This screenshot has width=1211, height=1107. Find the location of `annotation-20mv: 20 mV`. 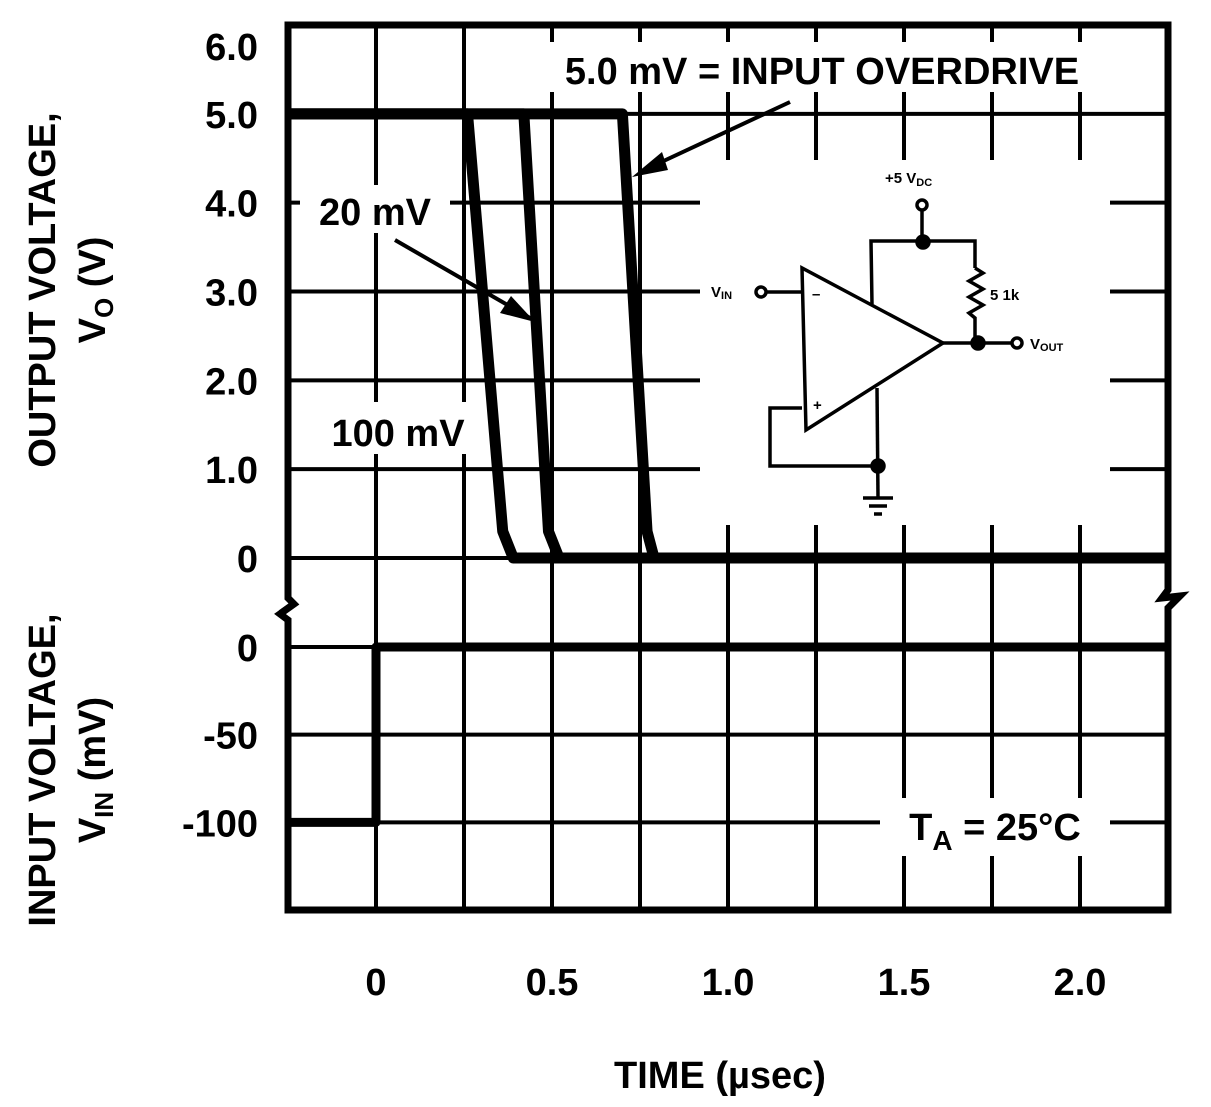

annotation-20mv: 20 mV is located at coordinates (375, 213).